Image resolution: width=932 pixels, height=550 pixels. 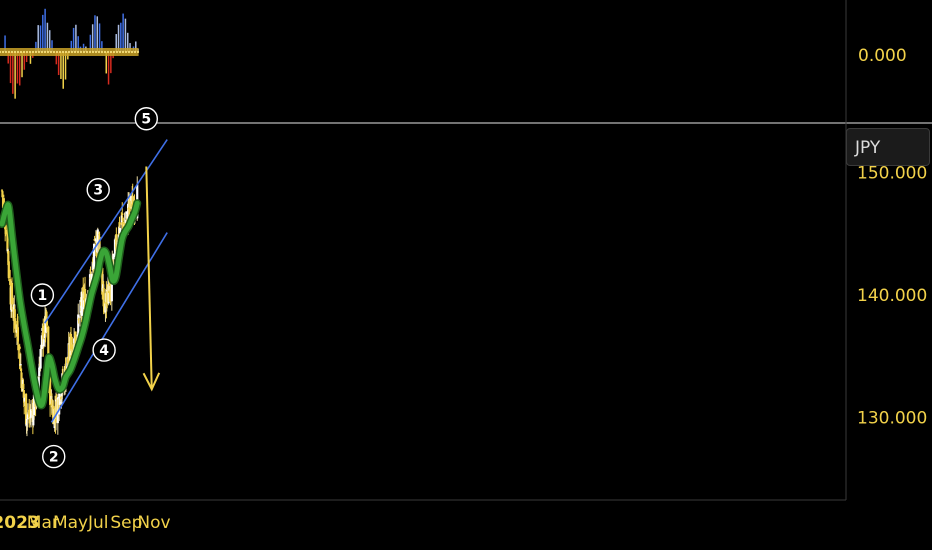 What do you see at coordinates (149, 278) in the screenshot?
I see `forecast-arrow-shaft` at bounding box center [149, 278].